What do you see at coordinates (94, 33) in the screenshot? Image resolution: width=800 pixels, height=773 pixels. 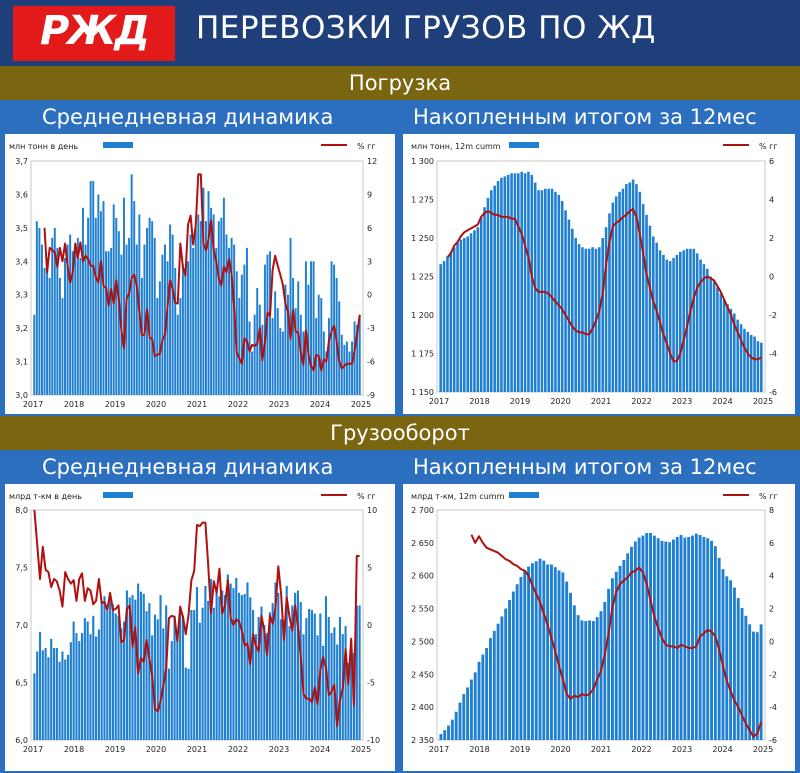 I see `rzd-logo: РЖД` at bounding box center [94, 33].